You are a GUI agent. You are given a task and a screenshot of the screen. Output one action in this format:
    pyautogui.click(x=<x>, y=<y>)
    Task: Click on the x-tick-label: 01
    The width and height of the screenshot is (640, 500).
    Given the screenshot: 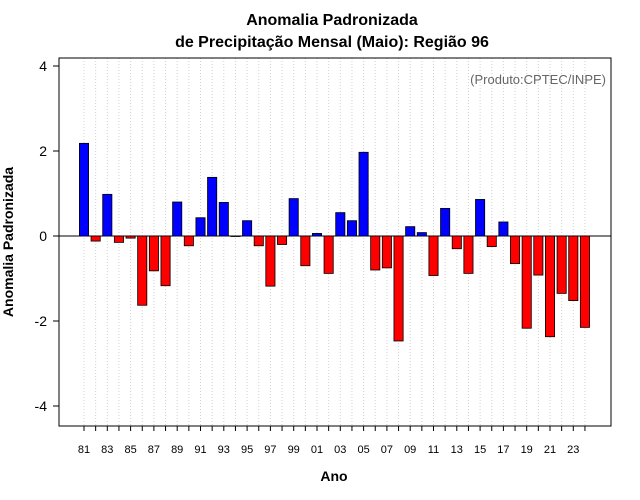 What is the action you would take?
    pyautogui.click(x=317, y=450)
    